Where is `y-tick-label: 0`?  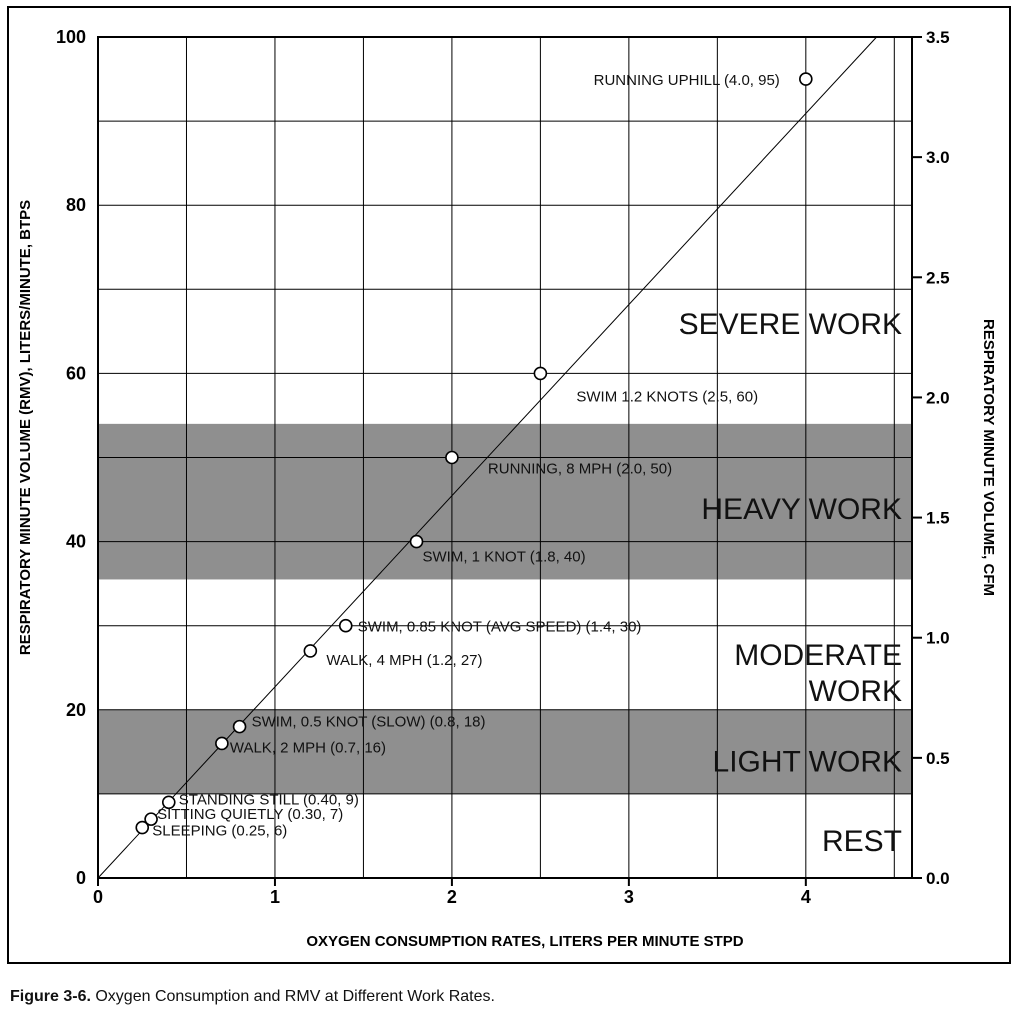 y-tick-label: 0 is located at coordinates (81, 878).